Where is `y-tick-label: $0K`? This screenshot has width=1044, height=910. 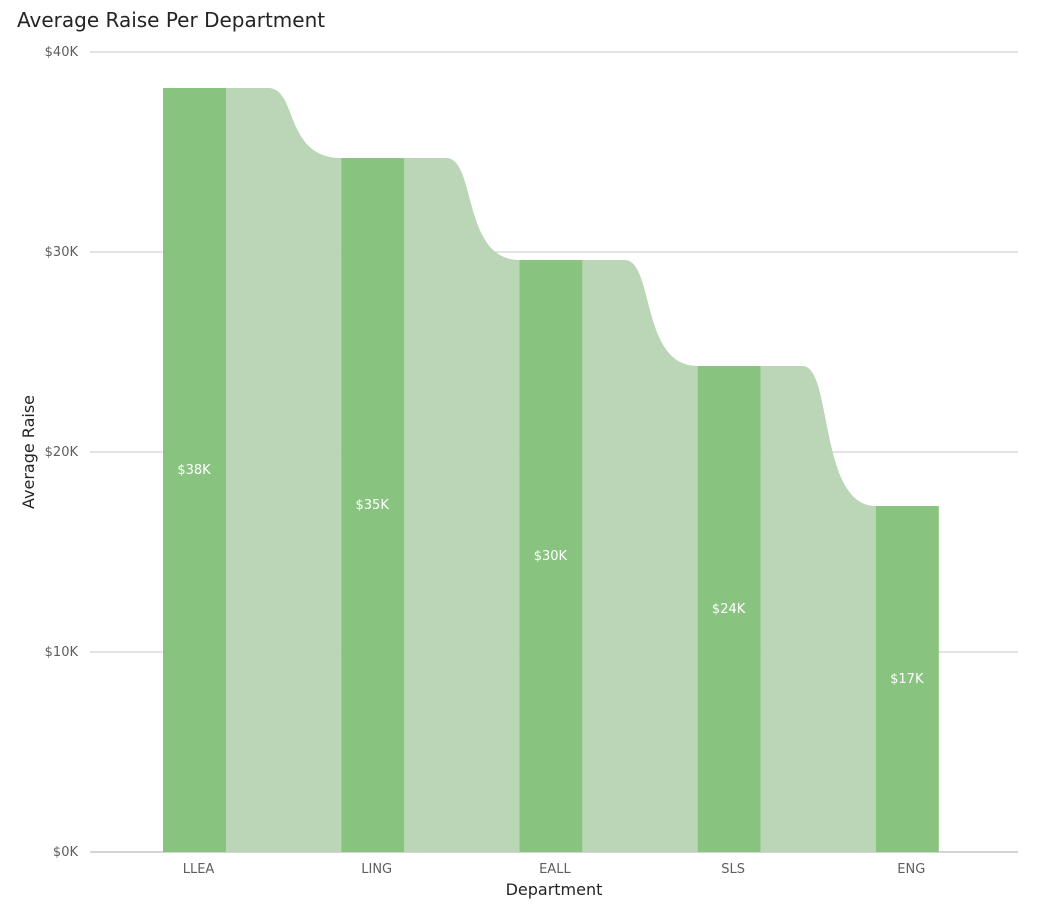 y-tick-label: $0K is located at coordinates (66, 852).